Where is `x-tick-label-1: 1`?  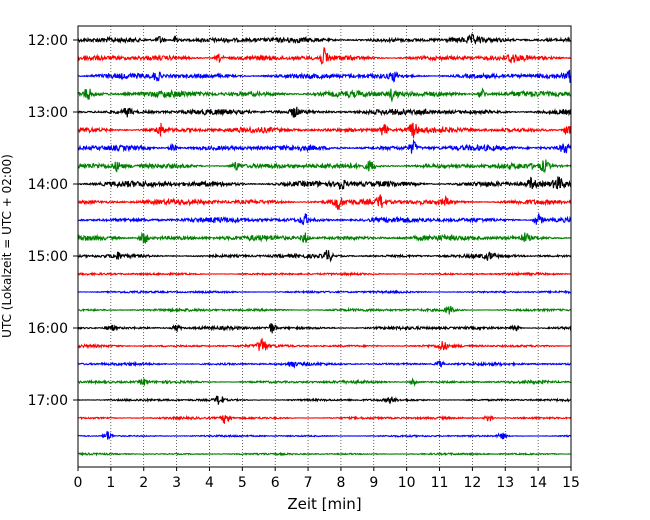 x-tick-label-1: 1 is located at coordinates (110, 483).